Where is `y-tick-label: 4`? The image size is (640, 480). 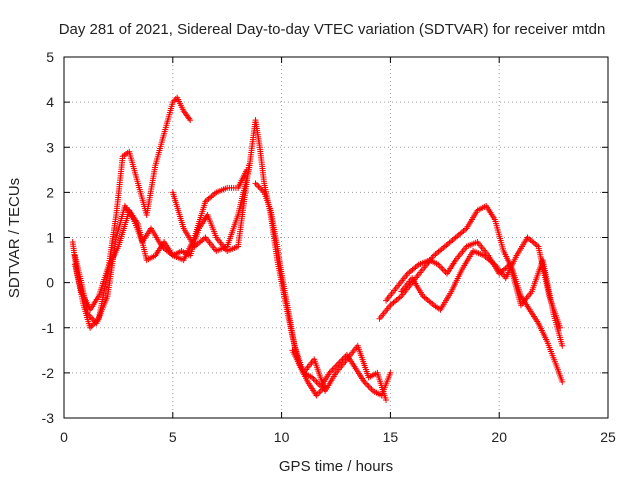
y-tick-label: 4 is located at coordinates (50, 102).